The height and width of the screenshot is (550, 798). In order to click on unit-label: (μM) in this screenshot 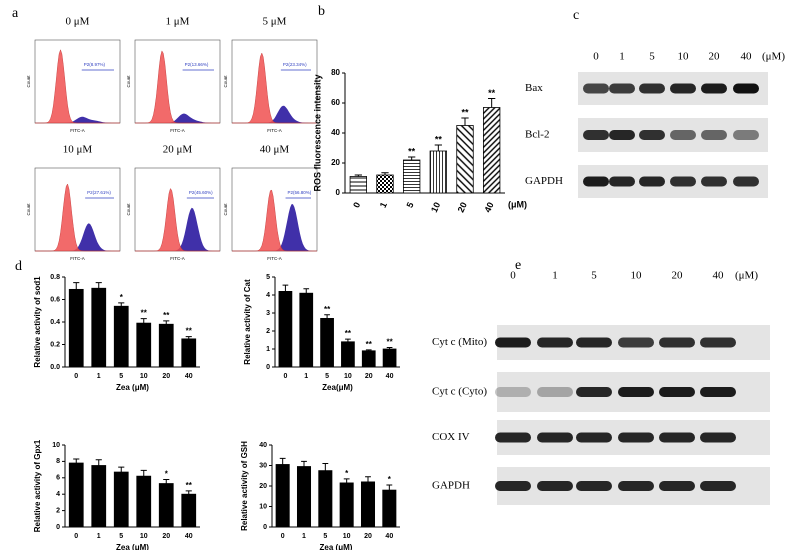, I will do `click(773, 57)`.